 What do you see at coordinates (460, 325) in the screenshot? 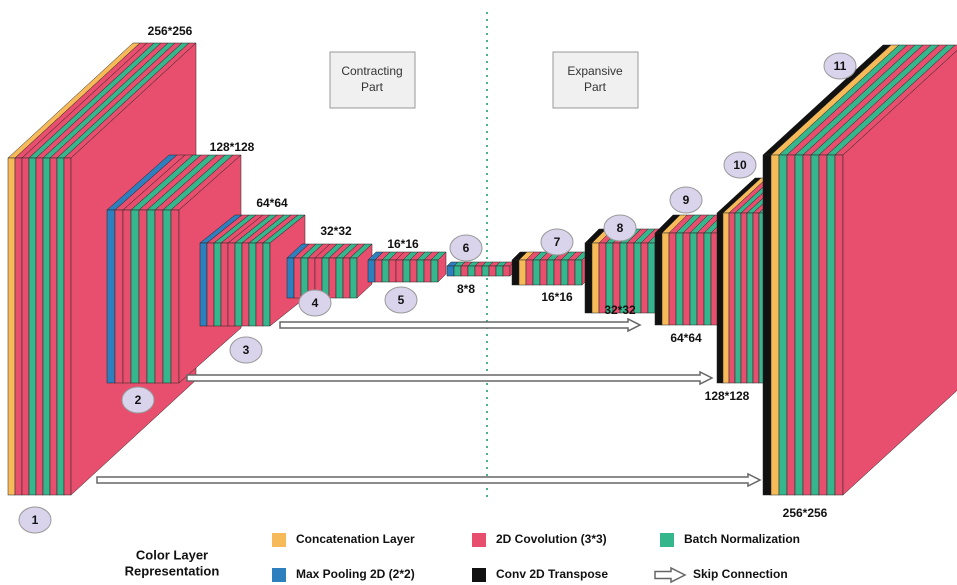
I see `skip-arrow` at bounding box center [460, 325].